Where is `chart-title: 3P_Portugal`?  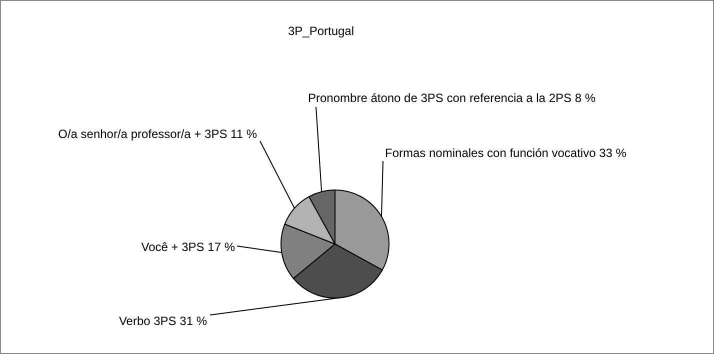 chart-title: 3P_Portugal is located at coordinates (321, 31).